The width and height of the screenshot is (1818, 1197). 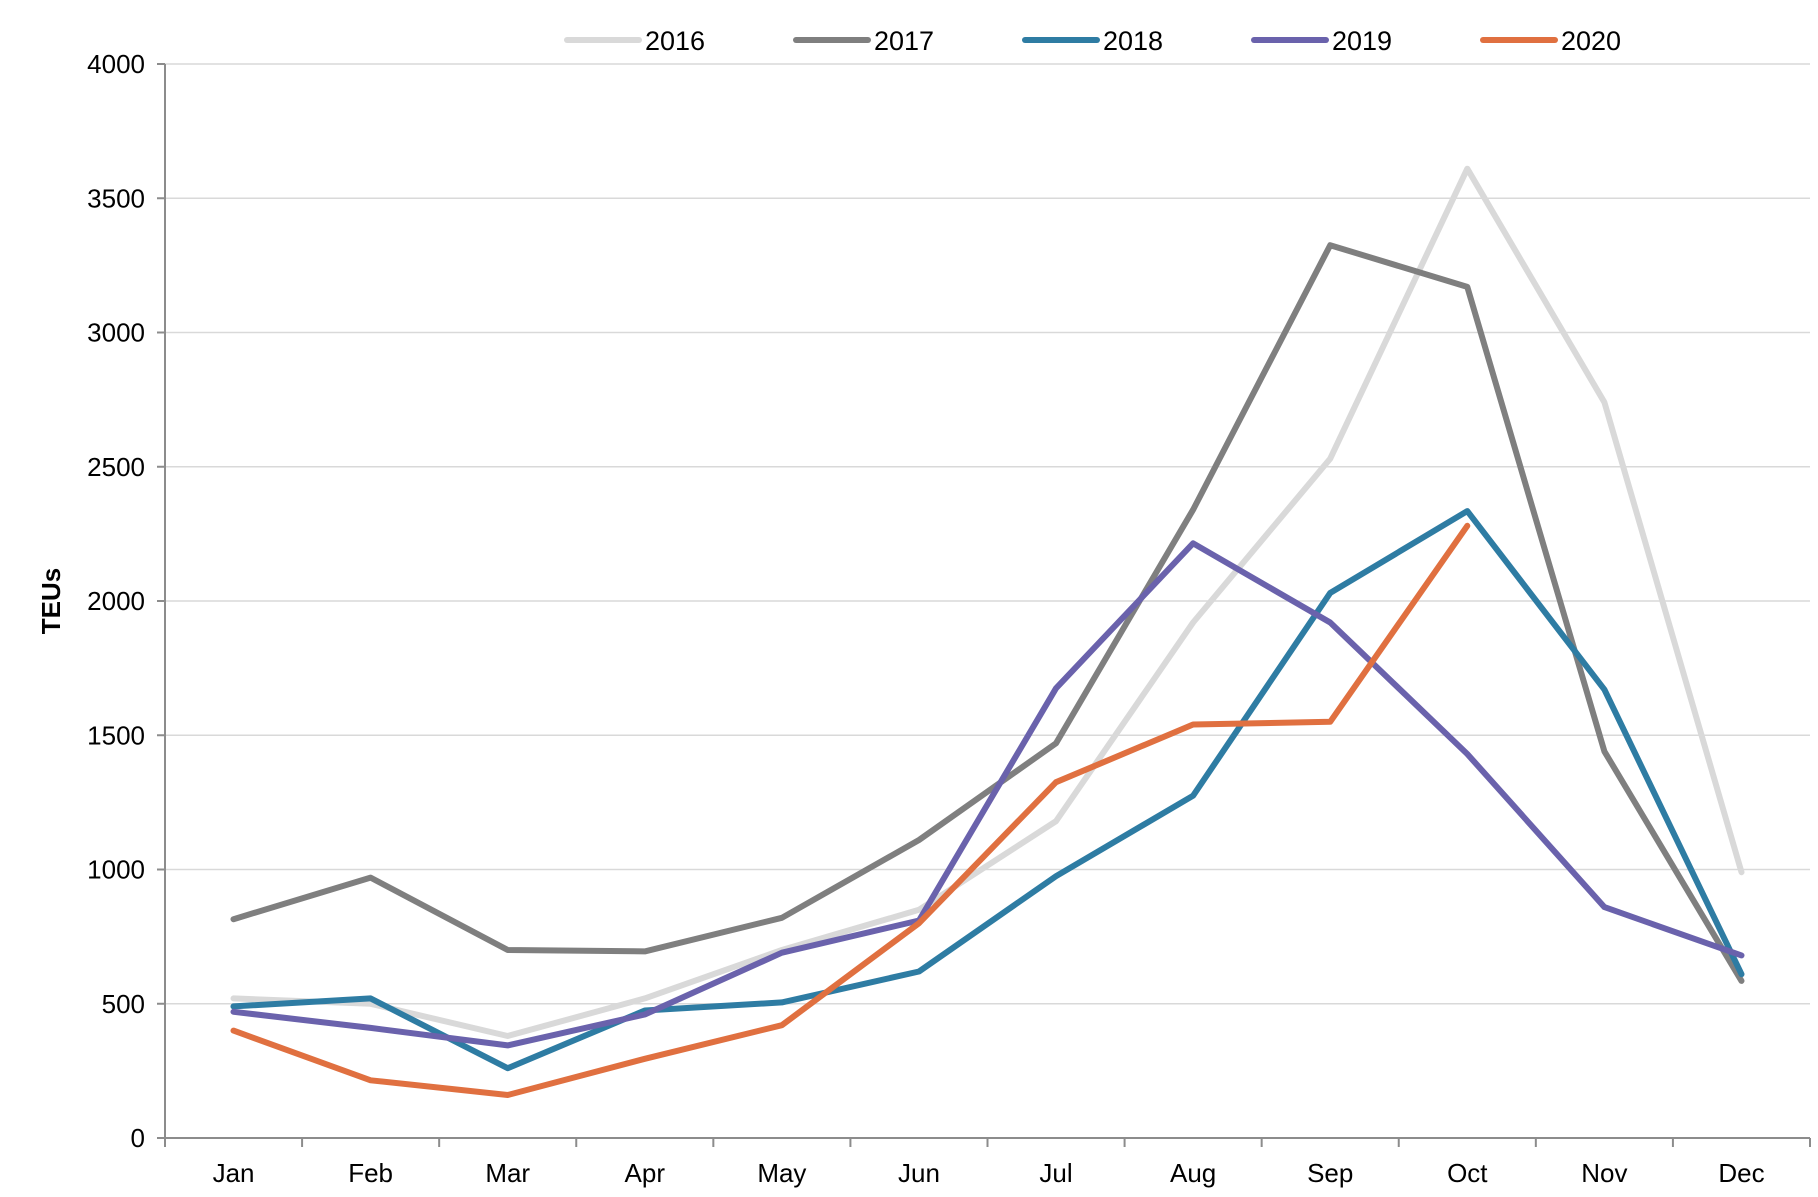 I want to click on legend-label-2019: 2019, so click(x=1362, y=41).